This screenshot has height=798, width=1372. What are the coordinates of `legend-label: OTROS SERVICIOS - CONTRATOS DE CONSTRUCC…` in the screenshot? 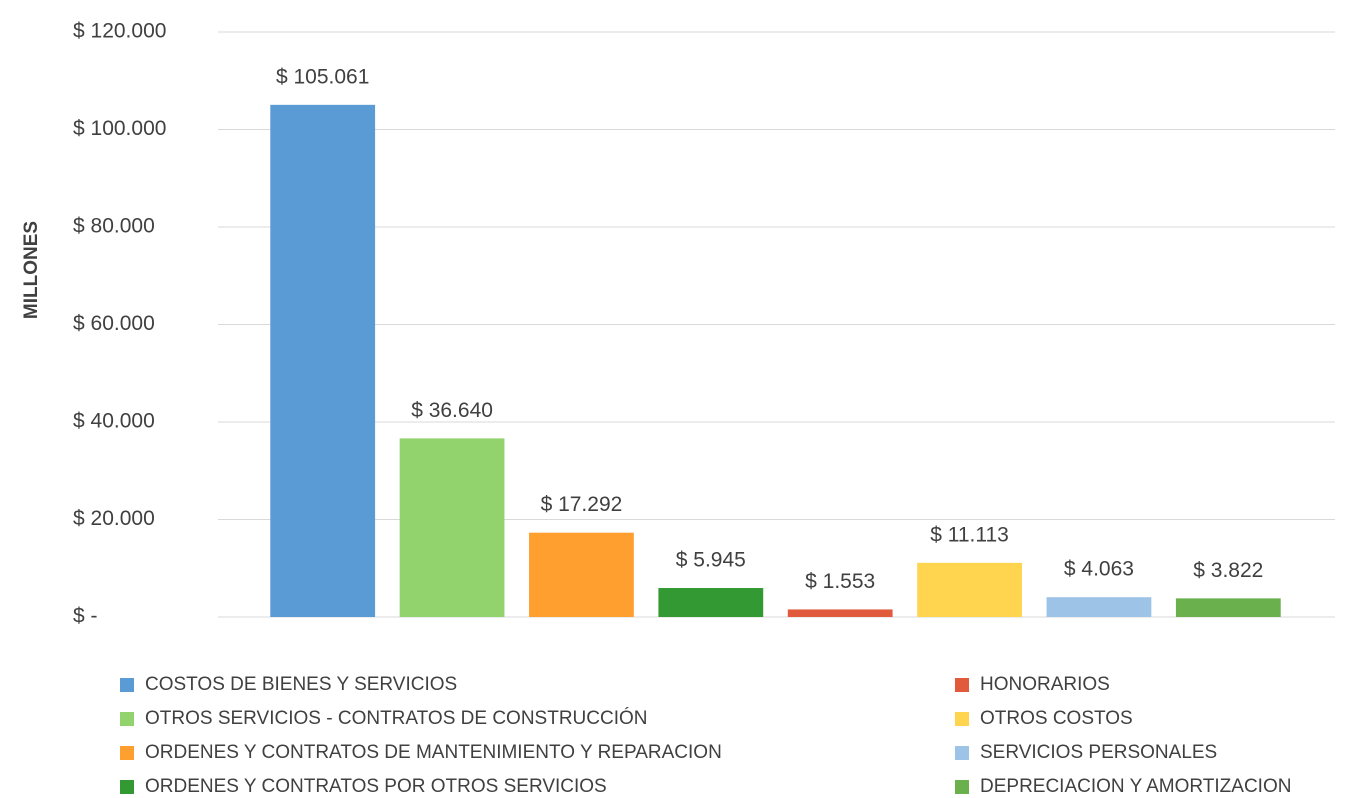 It's located at (396, 718).